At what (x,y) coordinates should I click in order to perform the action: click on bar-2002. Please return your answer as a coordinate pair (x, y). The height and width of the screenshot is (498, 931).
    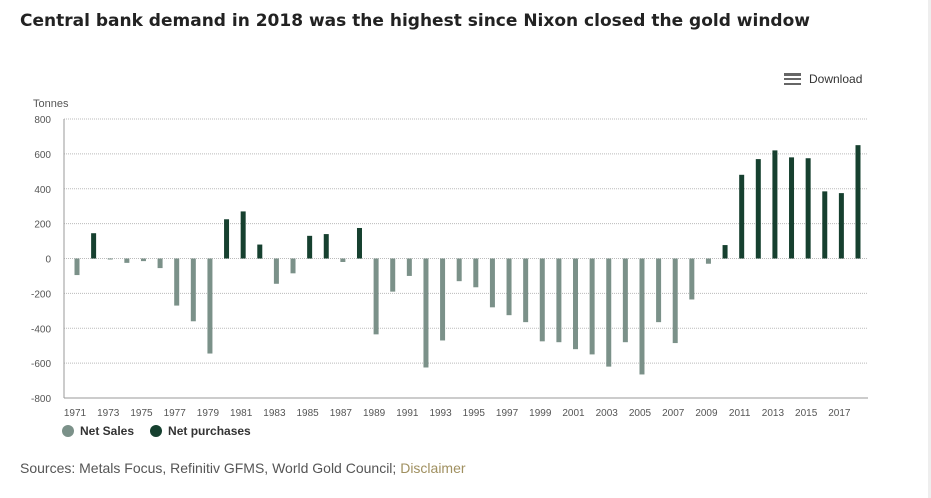
    Looking at the image, I should click on (592, 306).